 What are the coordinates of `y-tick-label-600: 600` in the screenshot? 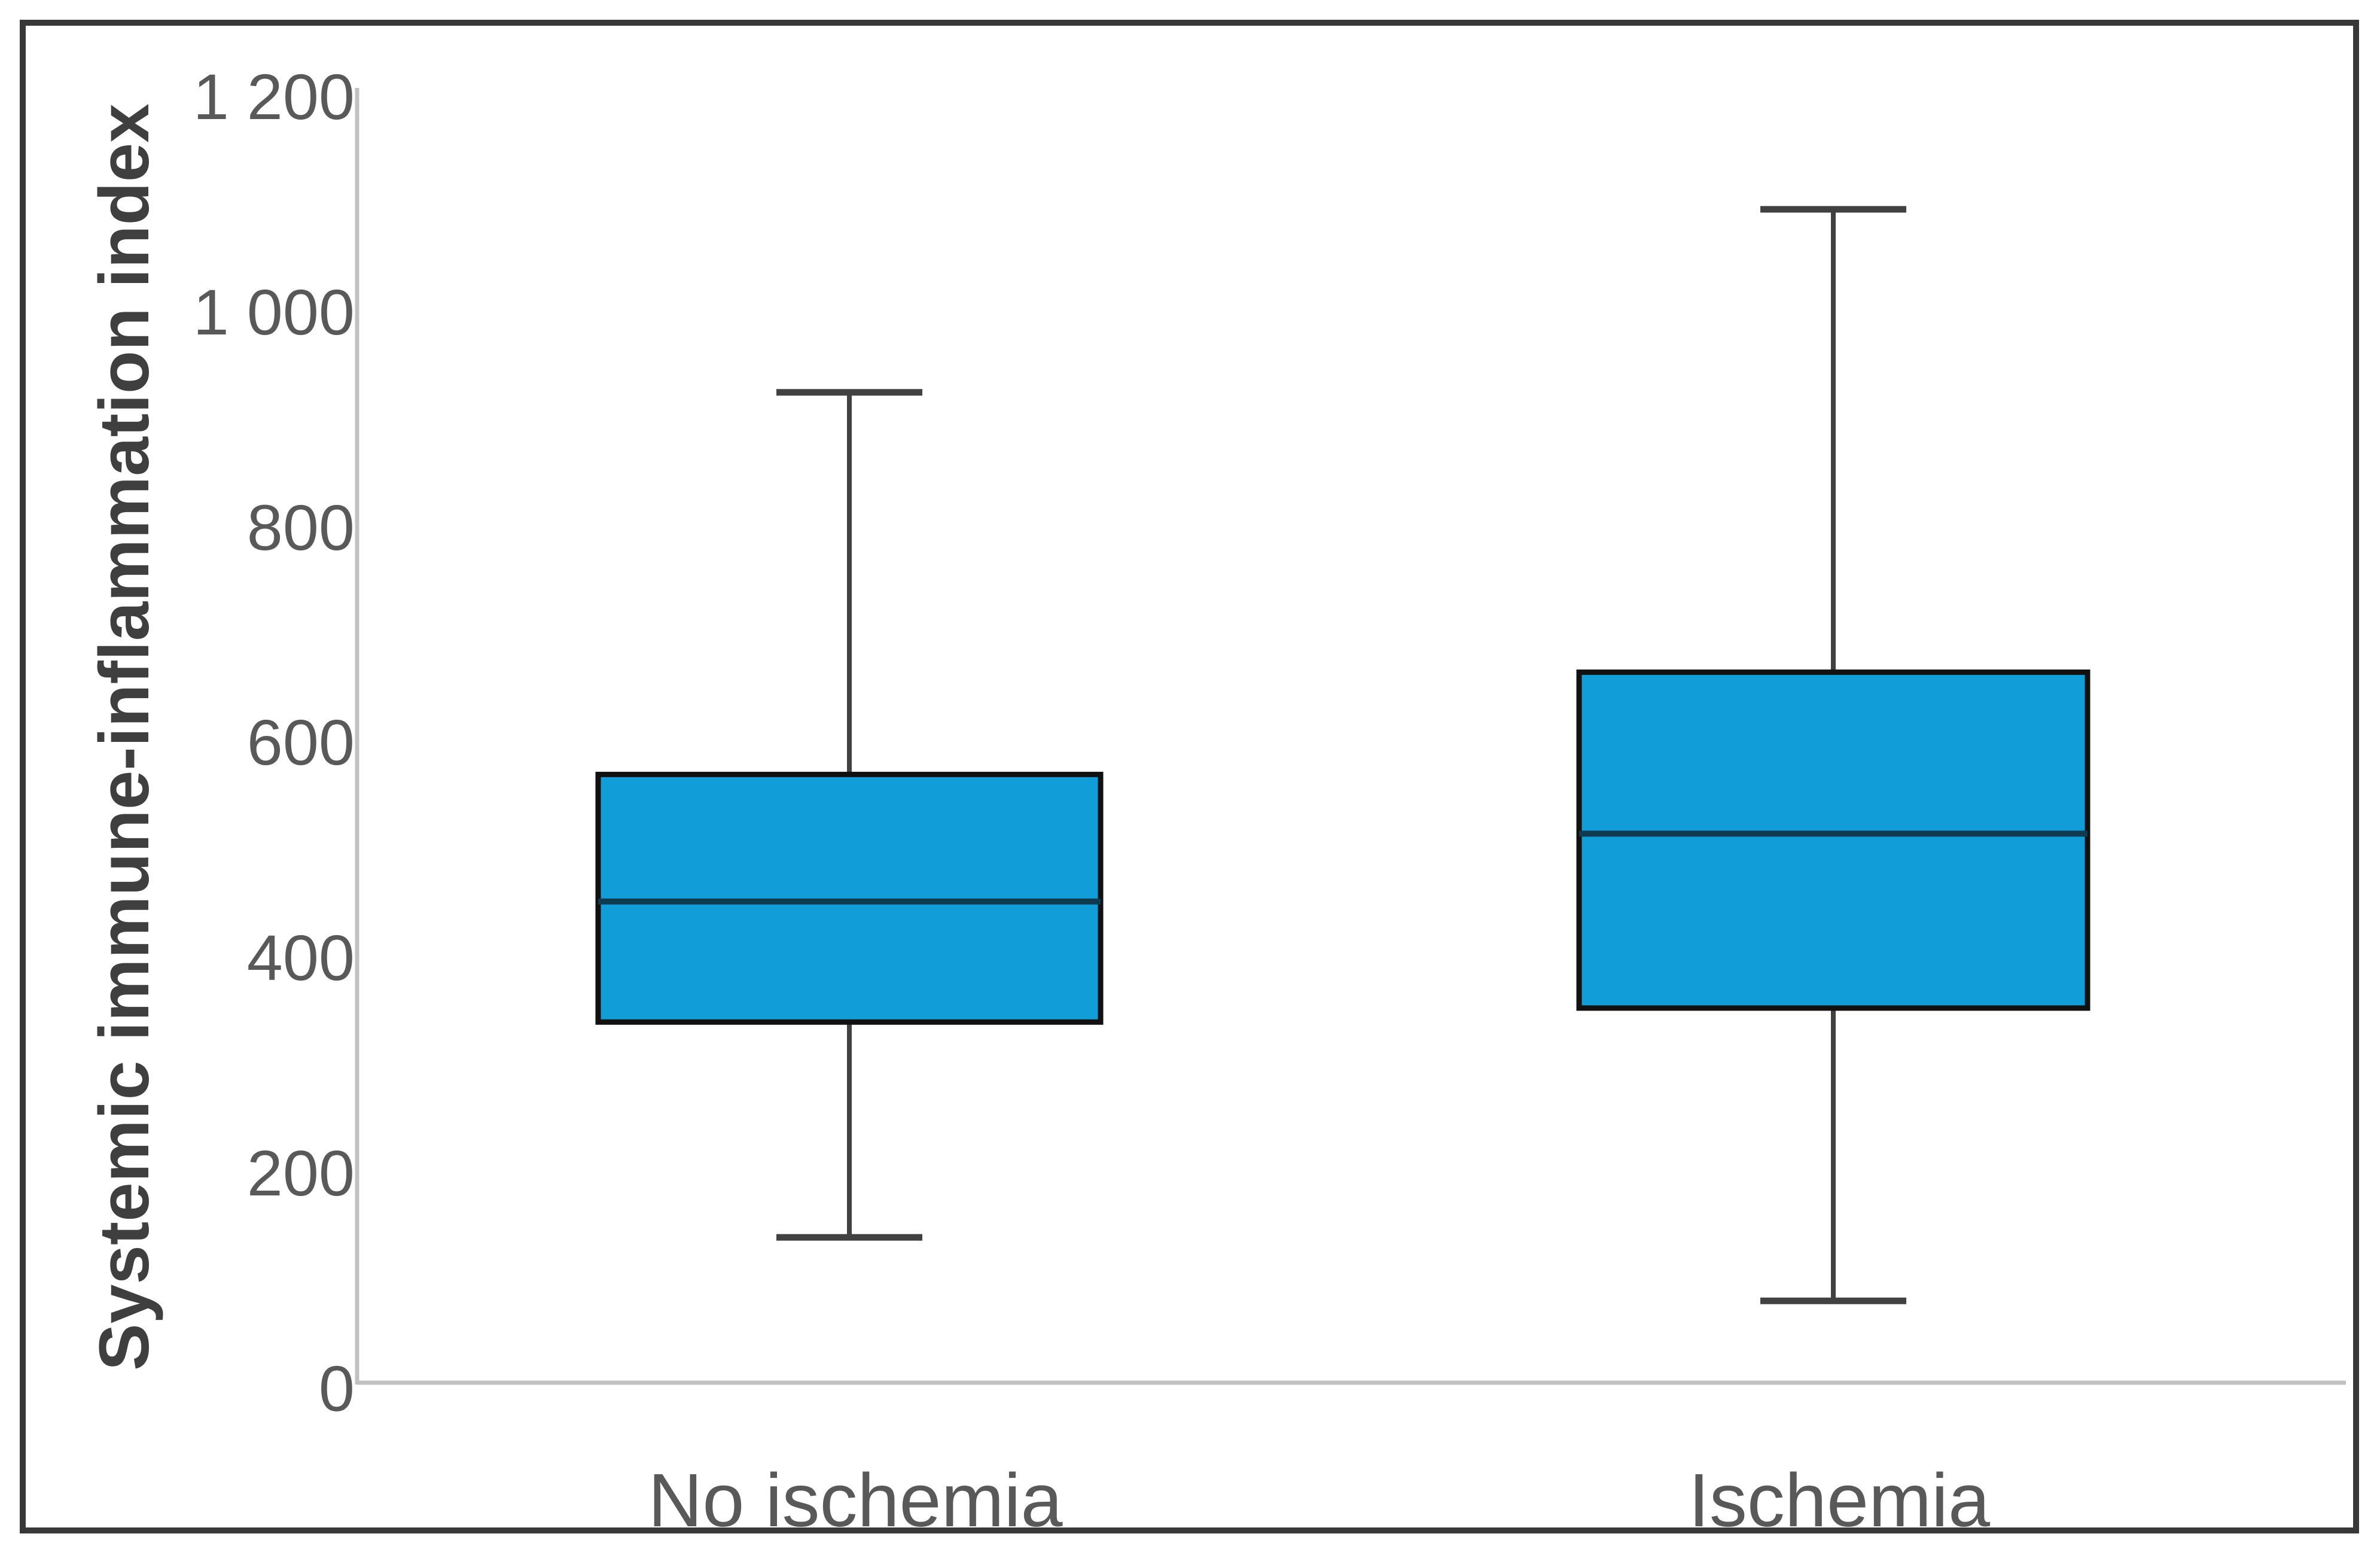 It's located at (300, 743).